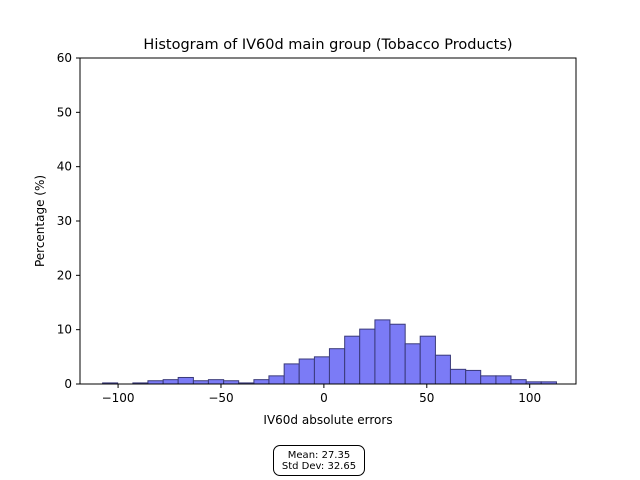 The image size is (640, 480). Describe the element at coordinates (426, 398) in the screenshot. I see `x-tick-label: 50` at that location.